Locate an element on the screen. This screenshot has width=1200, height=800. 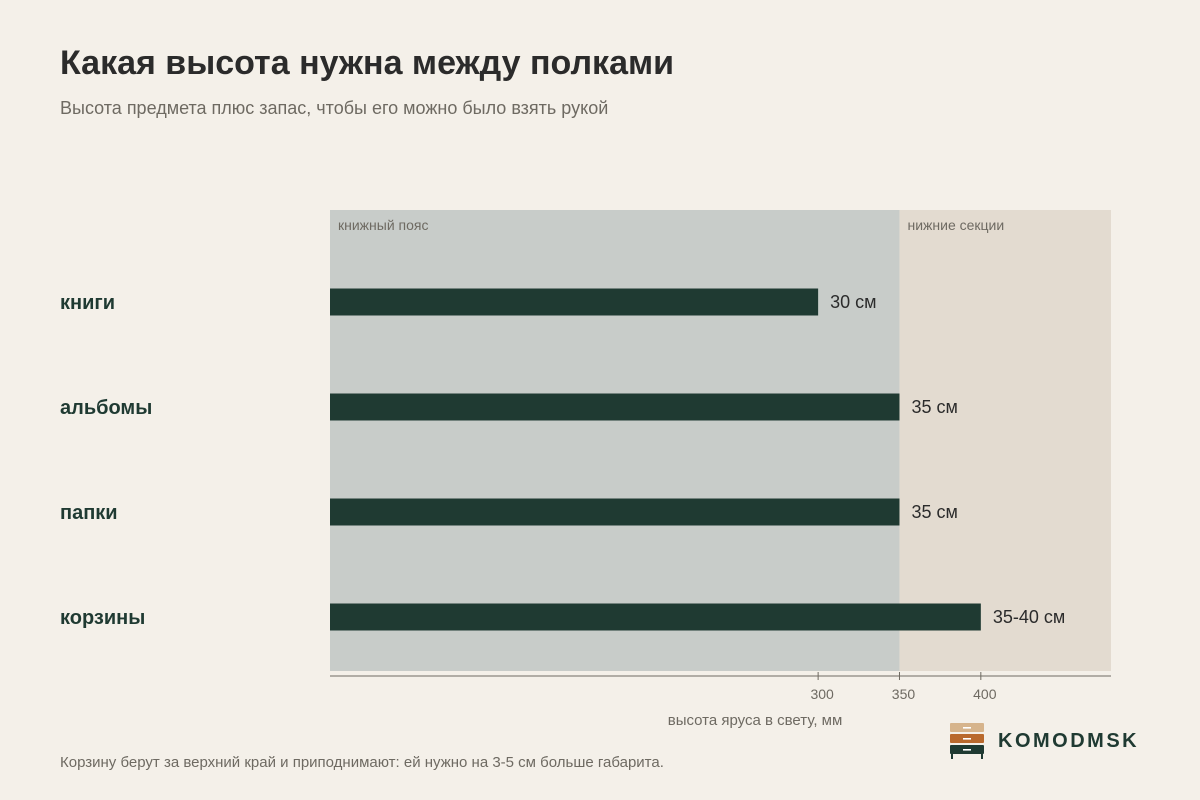
brand-name: KOMODMSK is located at coordinates (1069, 740).